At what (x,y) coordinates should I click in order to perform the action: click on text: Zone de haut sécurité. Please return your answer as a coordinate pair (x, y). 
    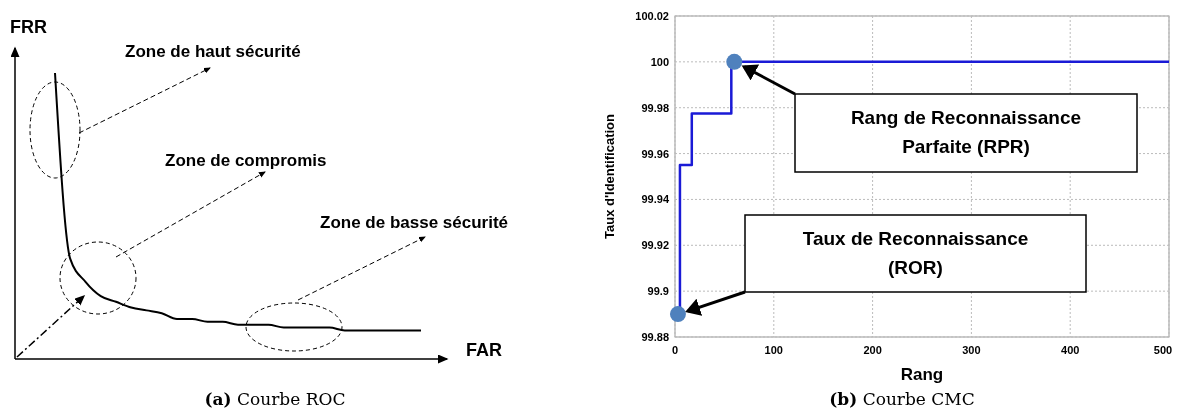
    Looking at the image, I should click on (213, 51).